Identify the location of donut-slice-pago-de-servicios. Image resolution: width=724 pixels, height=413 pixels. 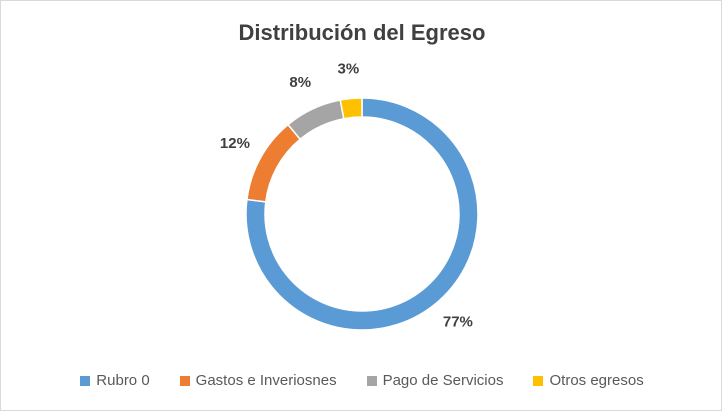
(316, 120).